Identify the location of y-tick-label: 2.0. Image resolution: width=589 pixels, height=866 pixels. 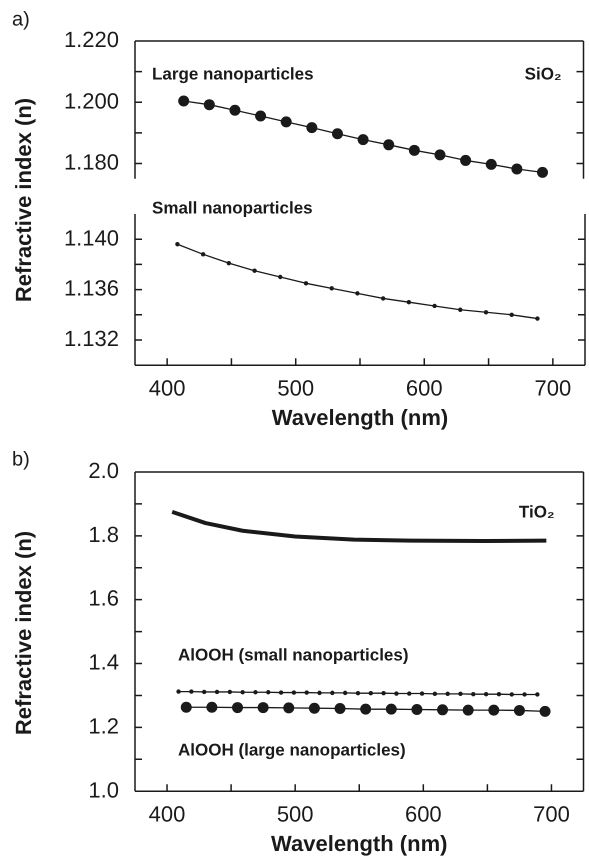
(103, 471).